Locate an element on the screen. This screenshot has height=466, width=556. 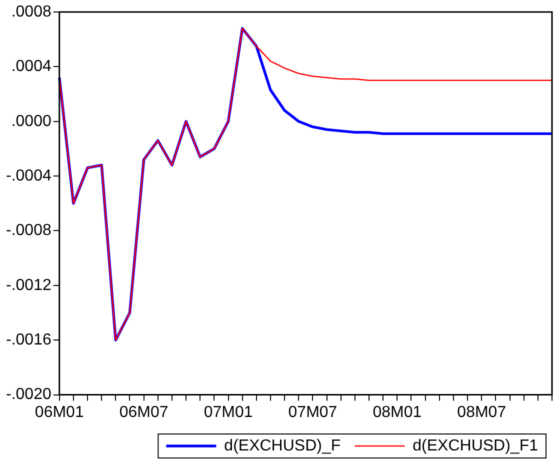
y-tick-label: -.0016 is located at coordinates (29, 340).